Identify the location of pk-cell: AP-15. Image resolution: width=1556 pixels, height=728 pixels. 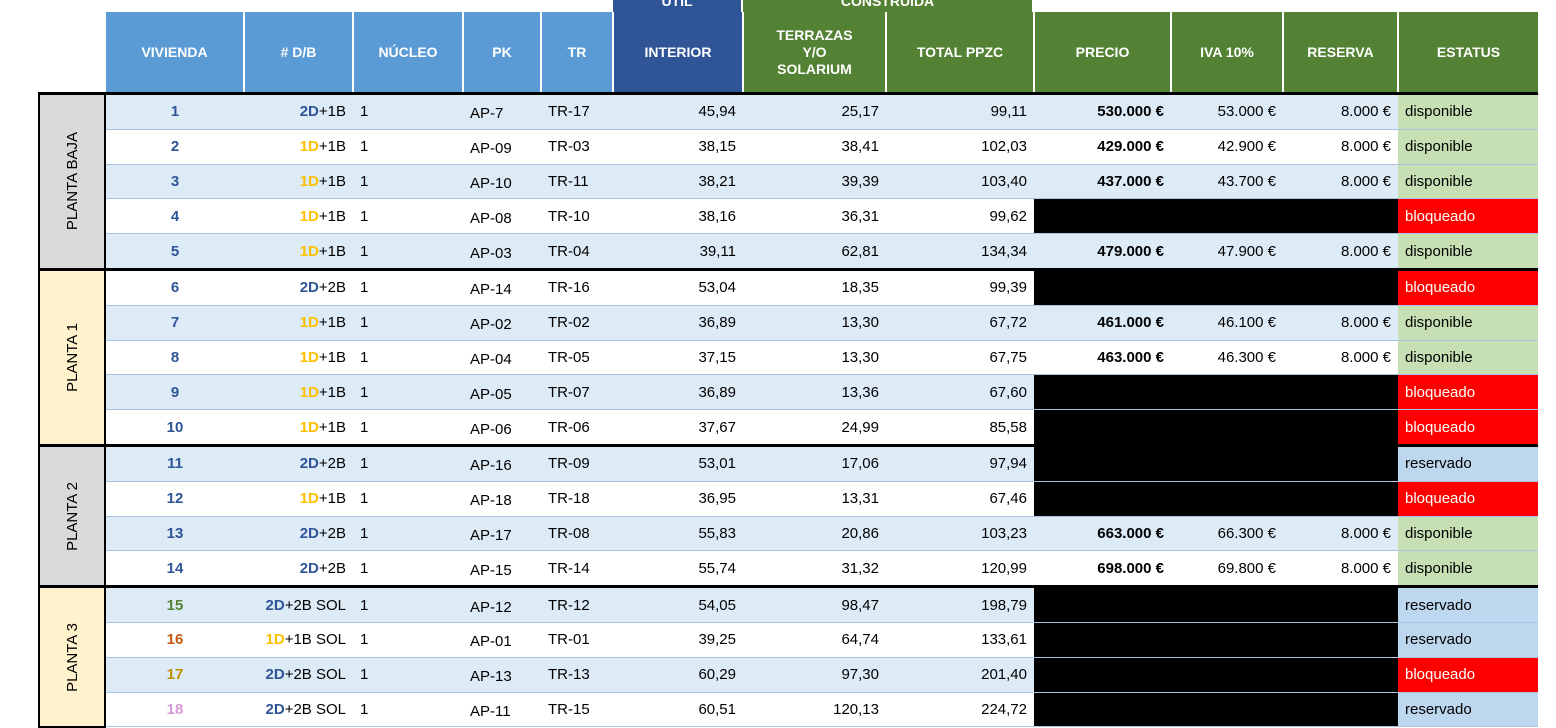
(502, 569).